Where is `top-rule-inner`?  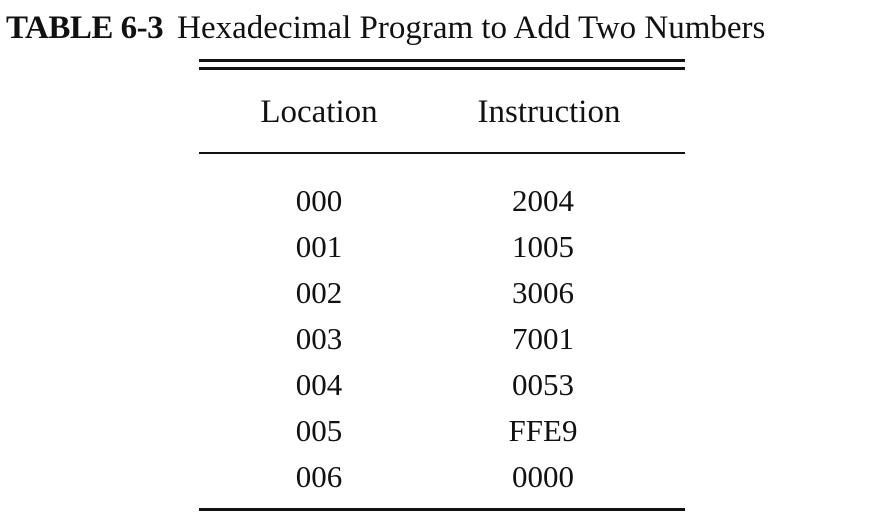
top-rule-inner is located at coordinates (442, 68).